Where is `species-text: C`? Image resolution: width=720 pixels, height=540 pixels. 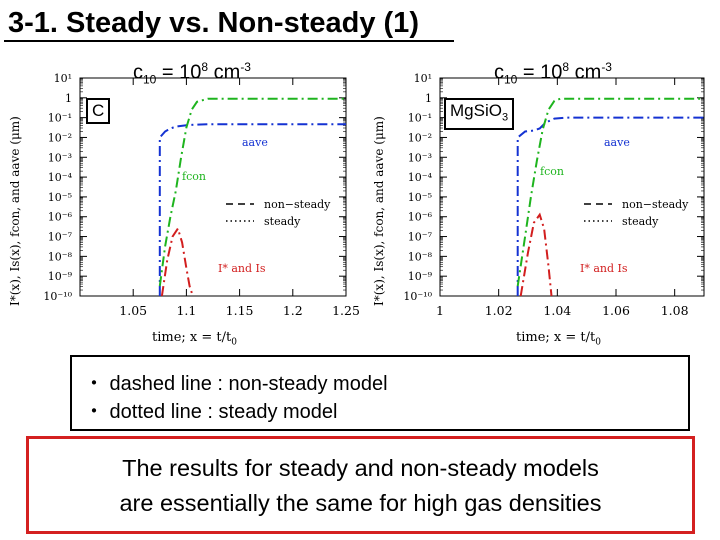
species-text: C is located at coordinates (98, 110).